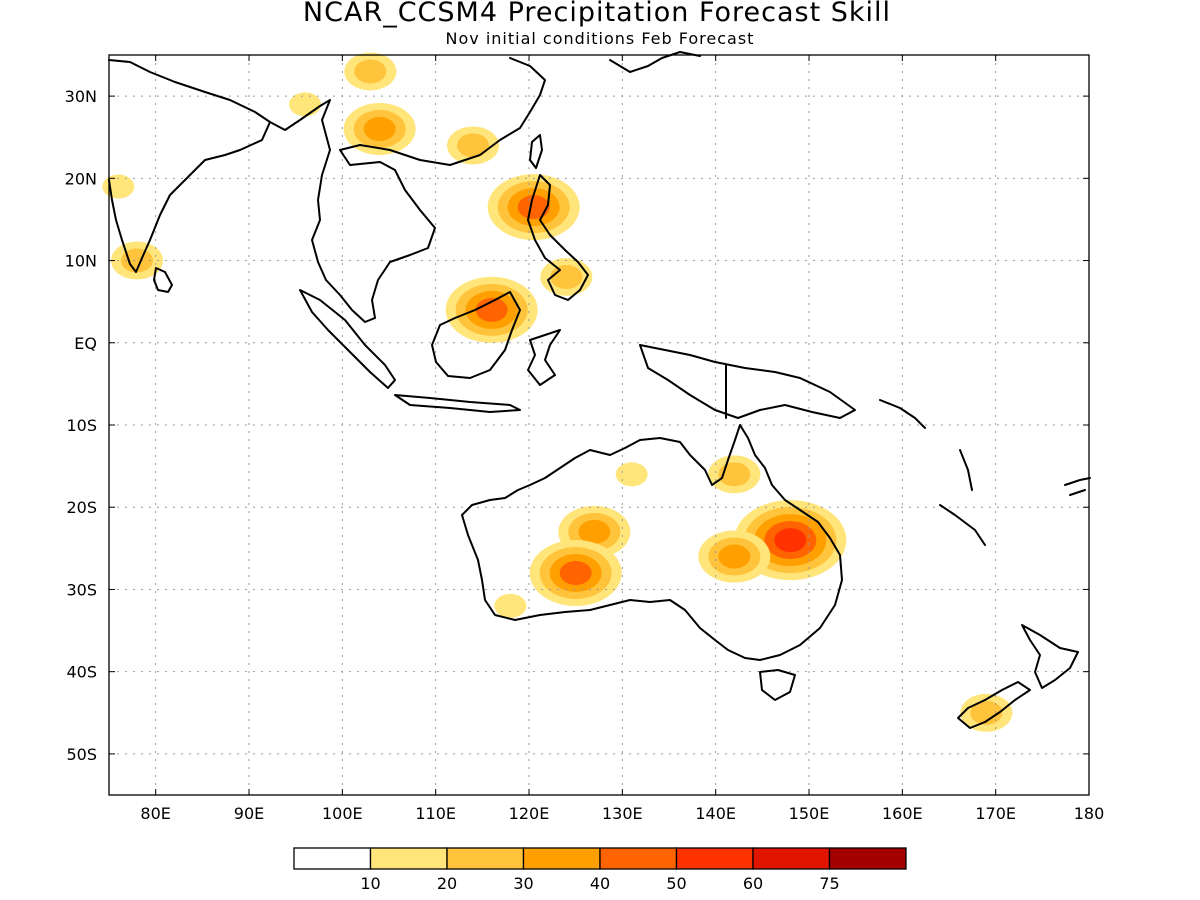  What do you see at coordinates (370, 883) in the screenshot?
I see `colorbar-label: 10` at bounding box center [370, 883].